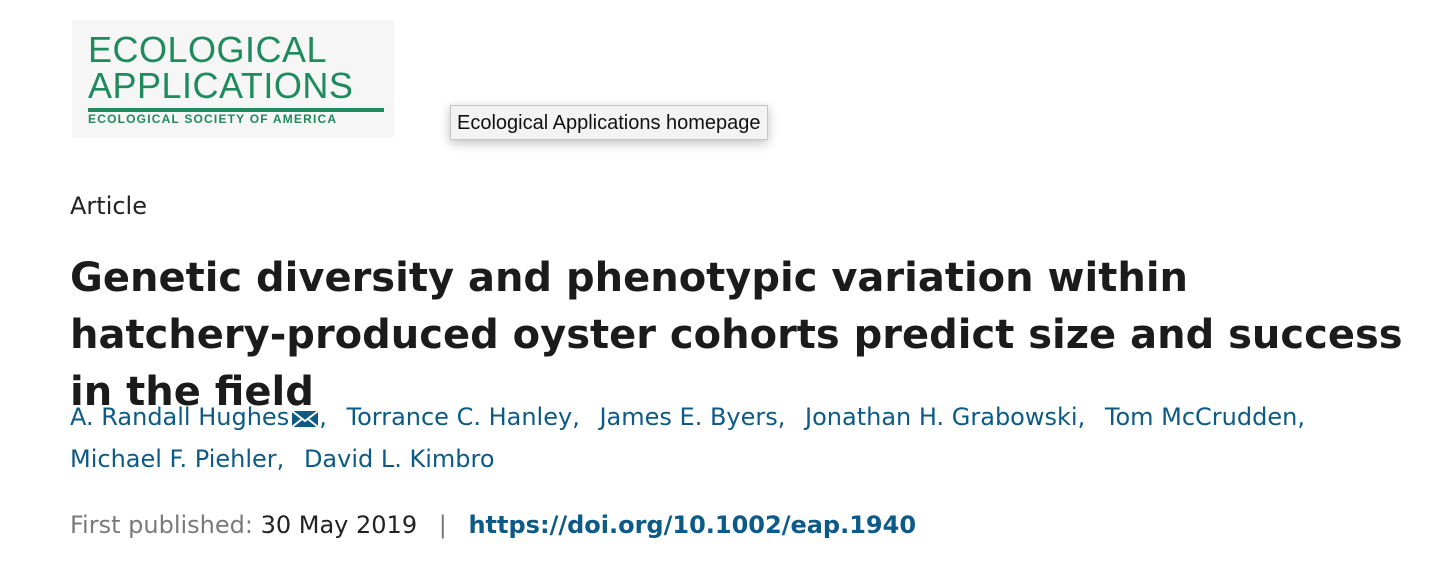 Image resolution: width=1446 pixels, height=574 pixels. What do you see at coordinates (180, 417) in the screenshot?
I see `author-name: A. Randall Hughes` at bounding box center [180, 417].